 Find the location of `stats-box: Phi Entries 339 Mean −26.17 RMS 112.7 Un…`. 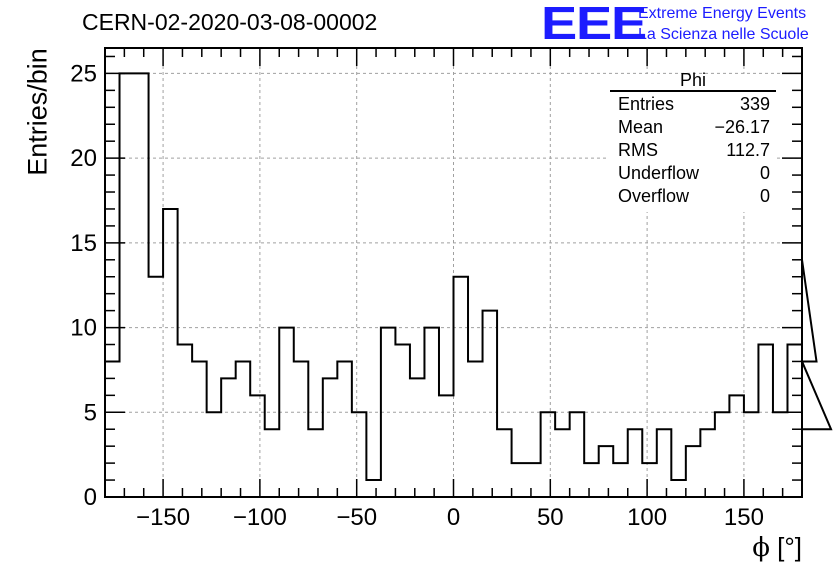

stats-box: Phi Entries 339 Mean −26.17 RMS 112.7 Un… is located at coordinates (693, 141).